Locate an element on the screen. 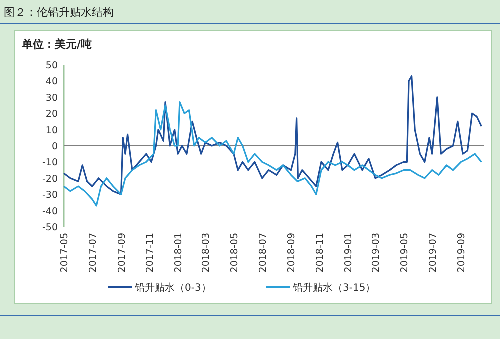 The image size is (500, 339). x-tick-label: 2018-11 is located at coordinates (320, 253).